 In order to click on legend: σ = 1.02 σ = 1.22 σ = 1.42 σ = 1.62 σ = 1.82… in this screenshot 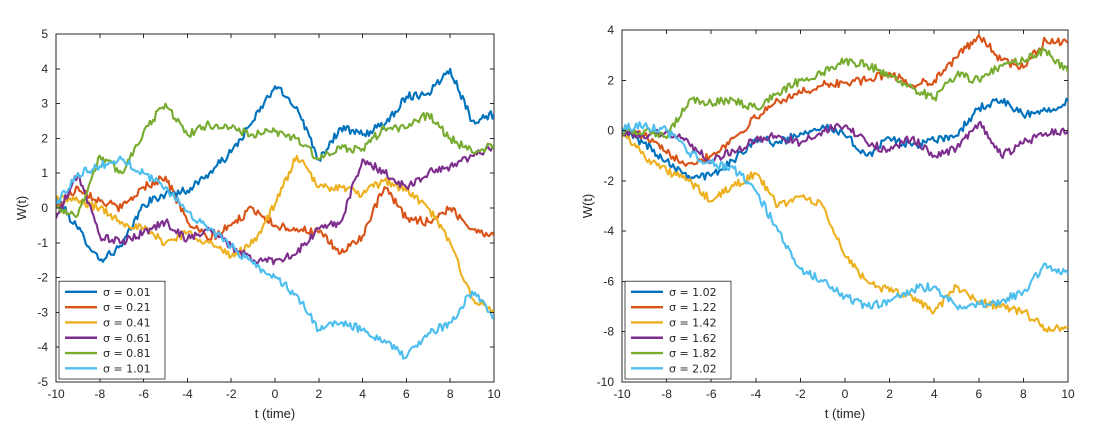, I will do `click(678, 330)`.